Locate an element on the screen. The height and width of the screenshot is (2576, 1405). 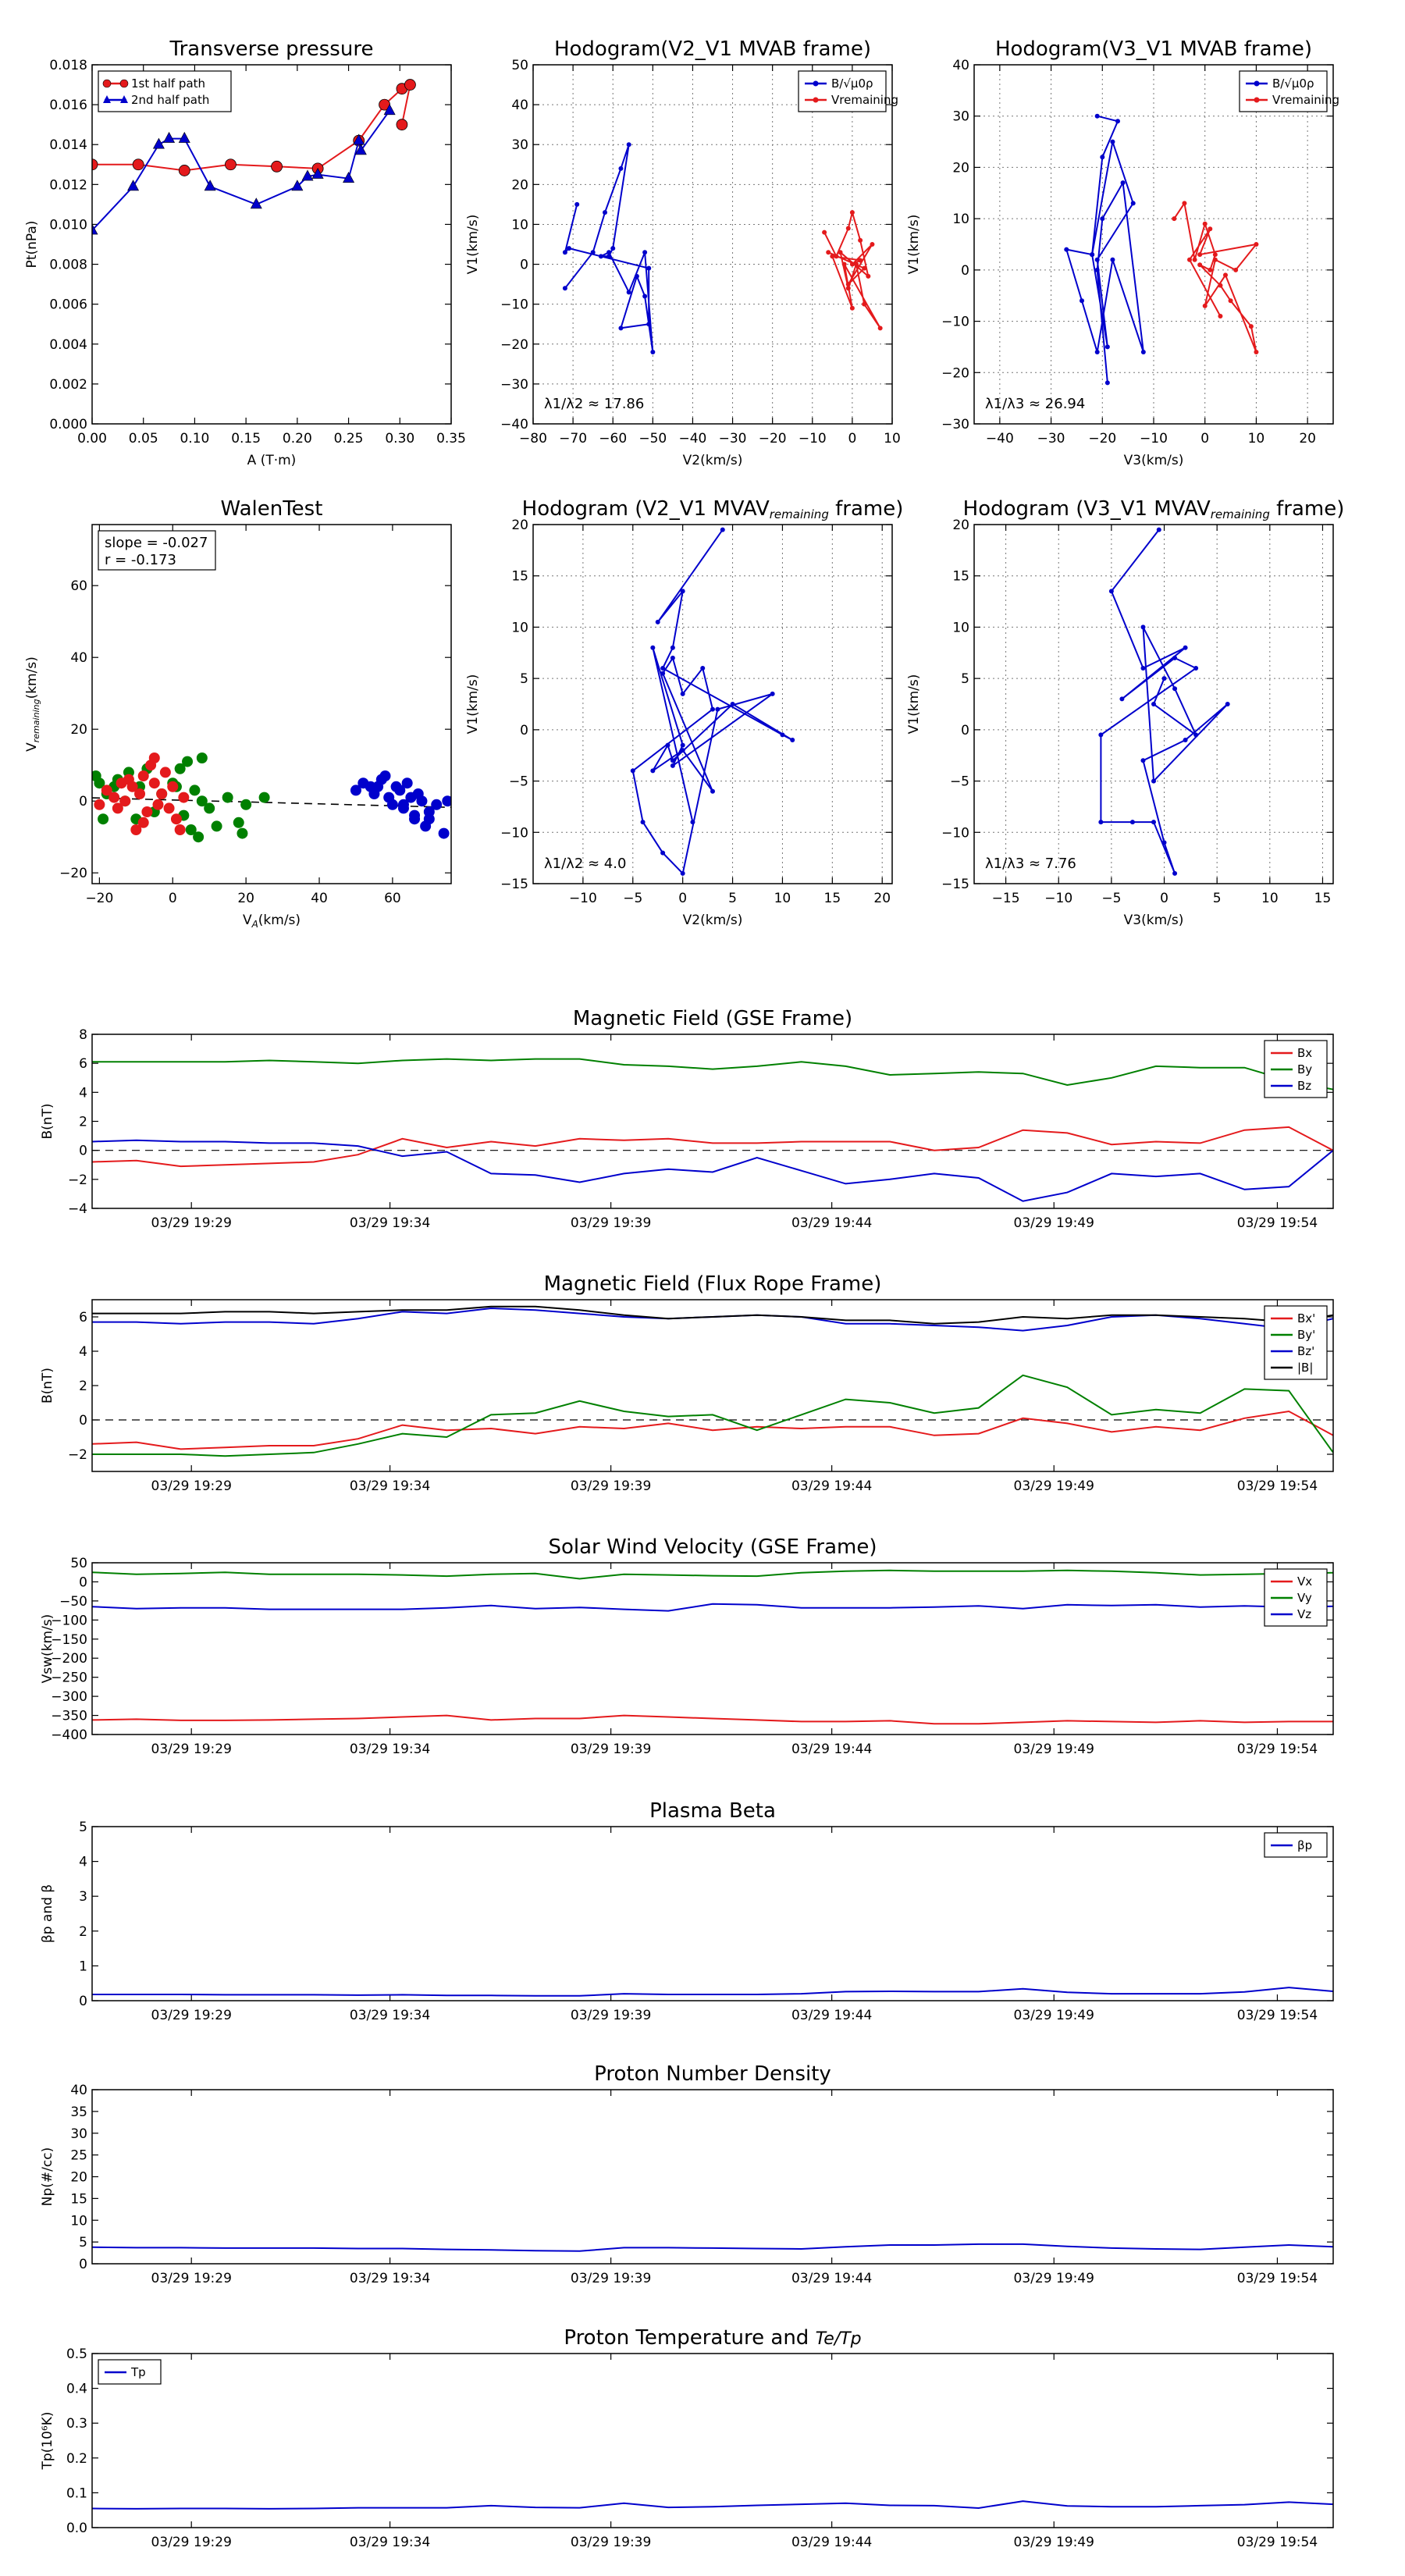
h31-series-b-0--point is located at coordinates (1112, 259).